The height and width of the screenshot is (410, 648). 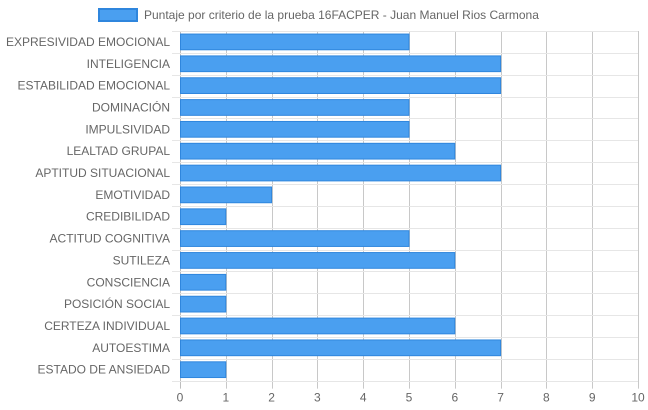 I want to click on category-label: ESTADO DE ANSIEDAD, so click(x=104, y=370).